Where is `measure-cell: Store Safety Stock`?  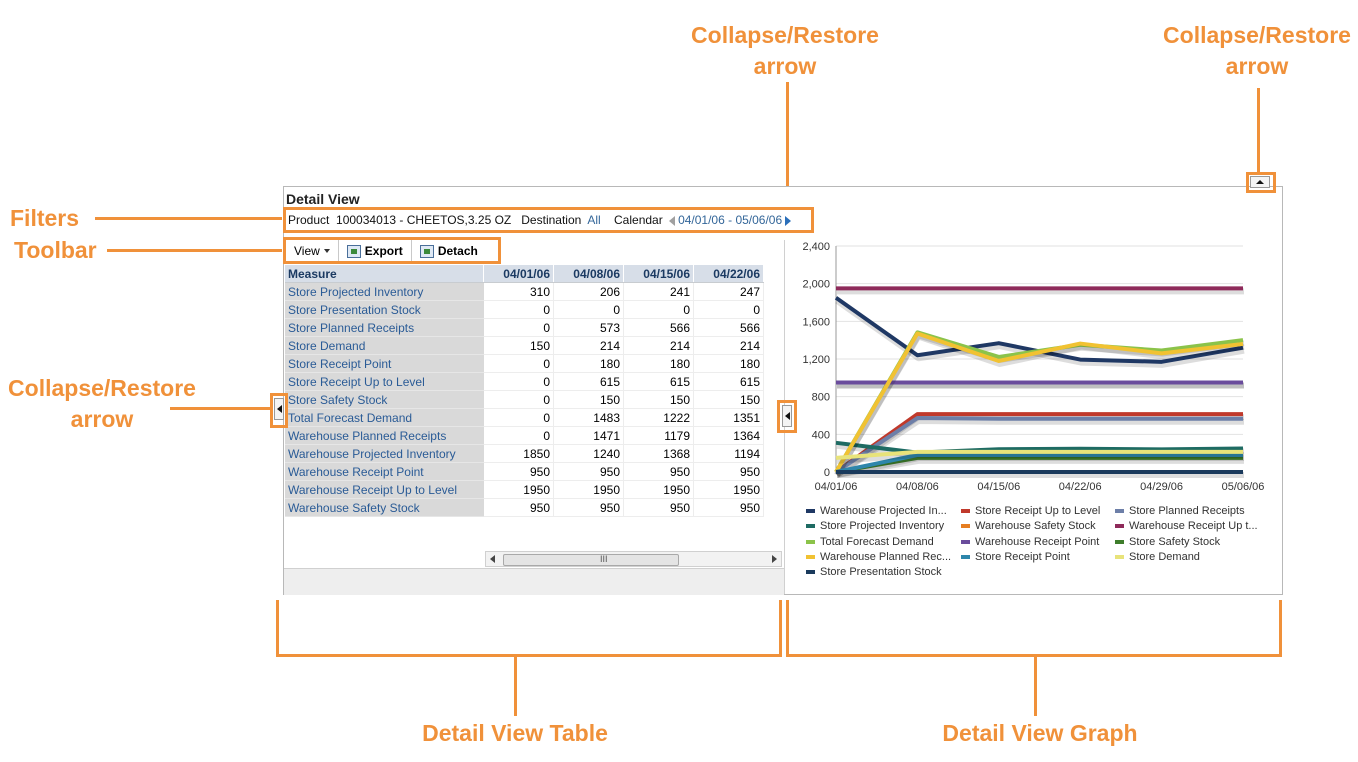 measure-cell: Store Safety Stock is located at coordinates (384, 399).